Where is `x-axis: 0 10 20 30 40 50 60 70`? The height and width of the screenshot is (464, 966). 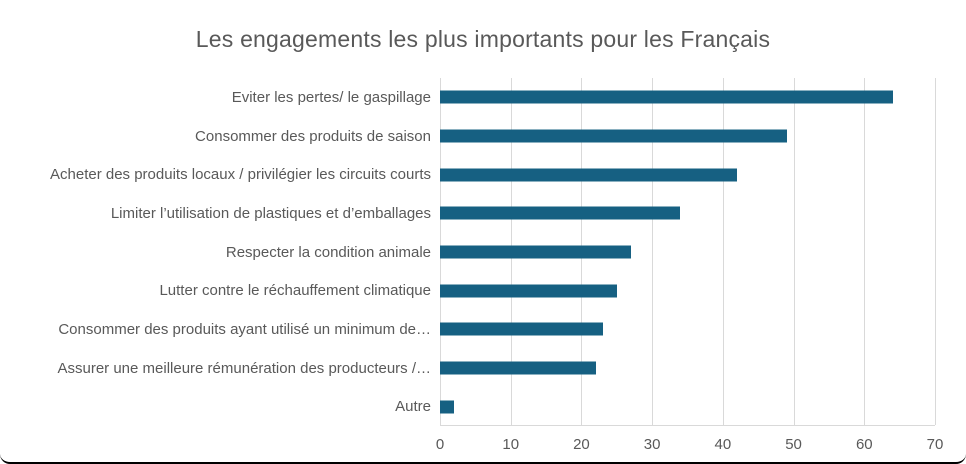
x-axis: 0 10 20 30 40 50 60 70 is located at coordinates (690, 445).